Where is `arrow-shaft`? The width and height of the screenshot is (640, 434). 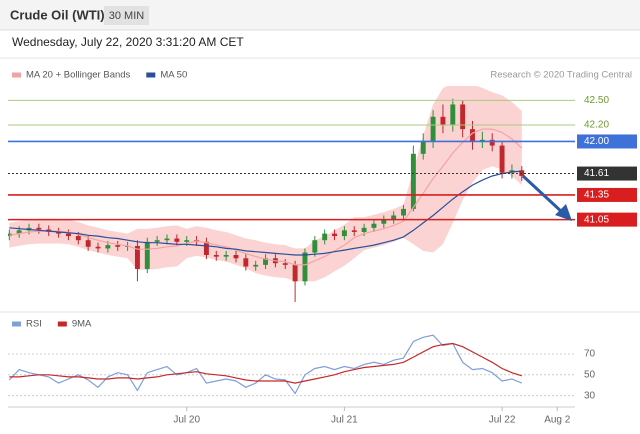
arrow-shaft is located at coordinates (543, 194).